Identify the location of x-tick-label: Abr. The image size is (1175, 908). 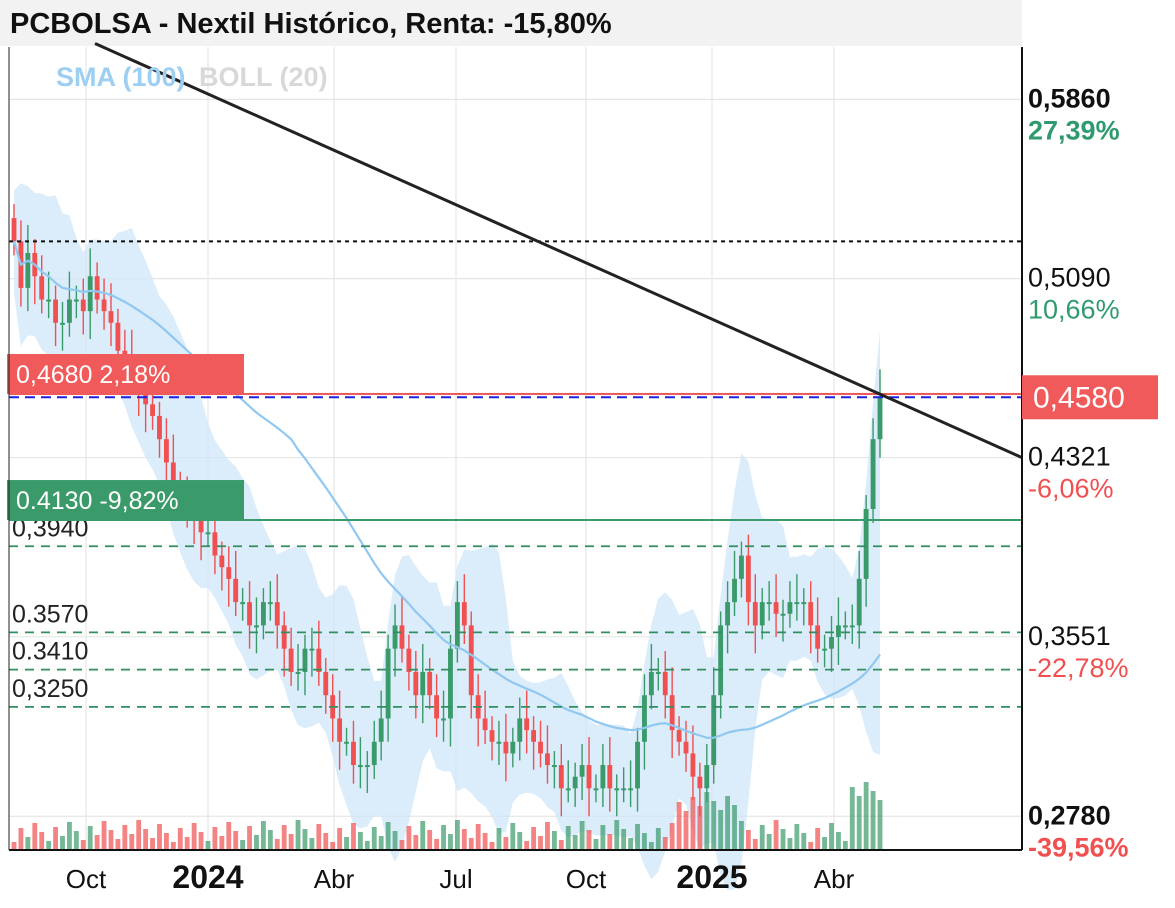
(334, 879).